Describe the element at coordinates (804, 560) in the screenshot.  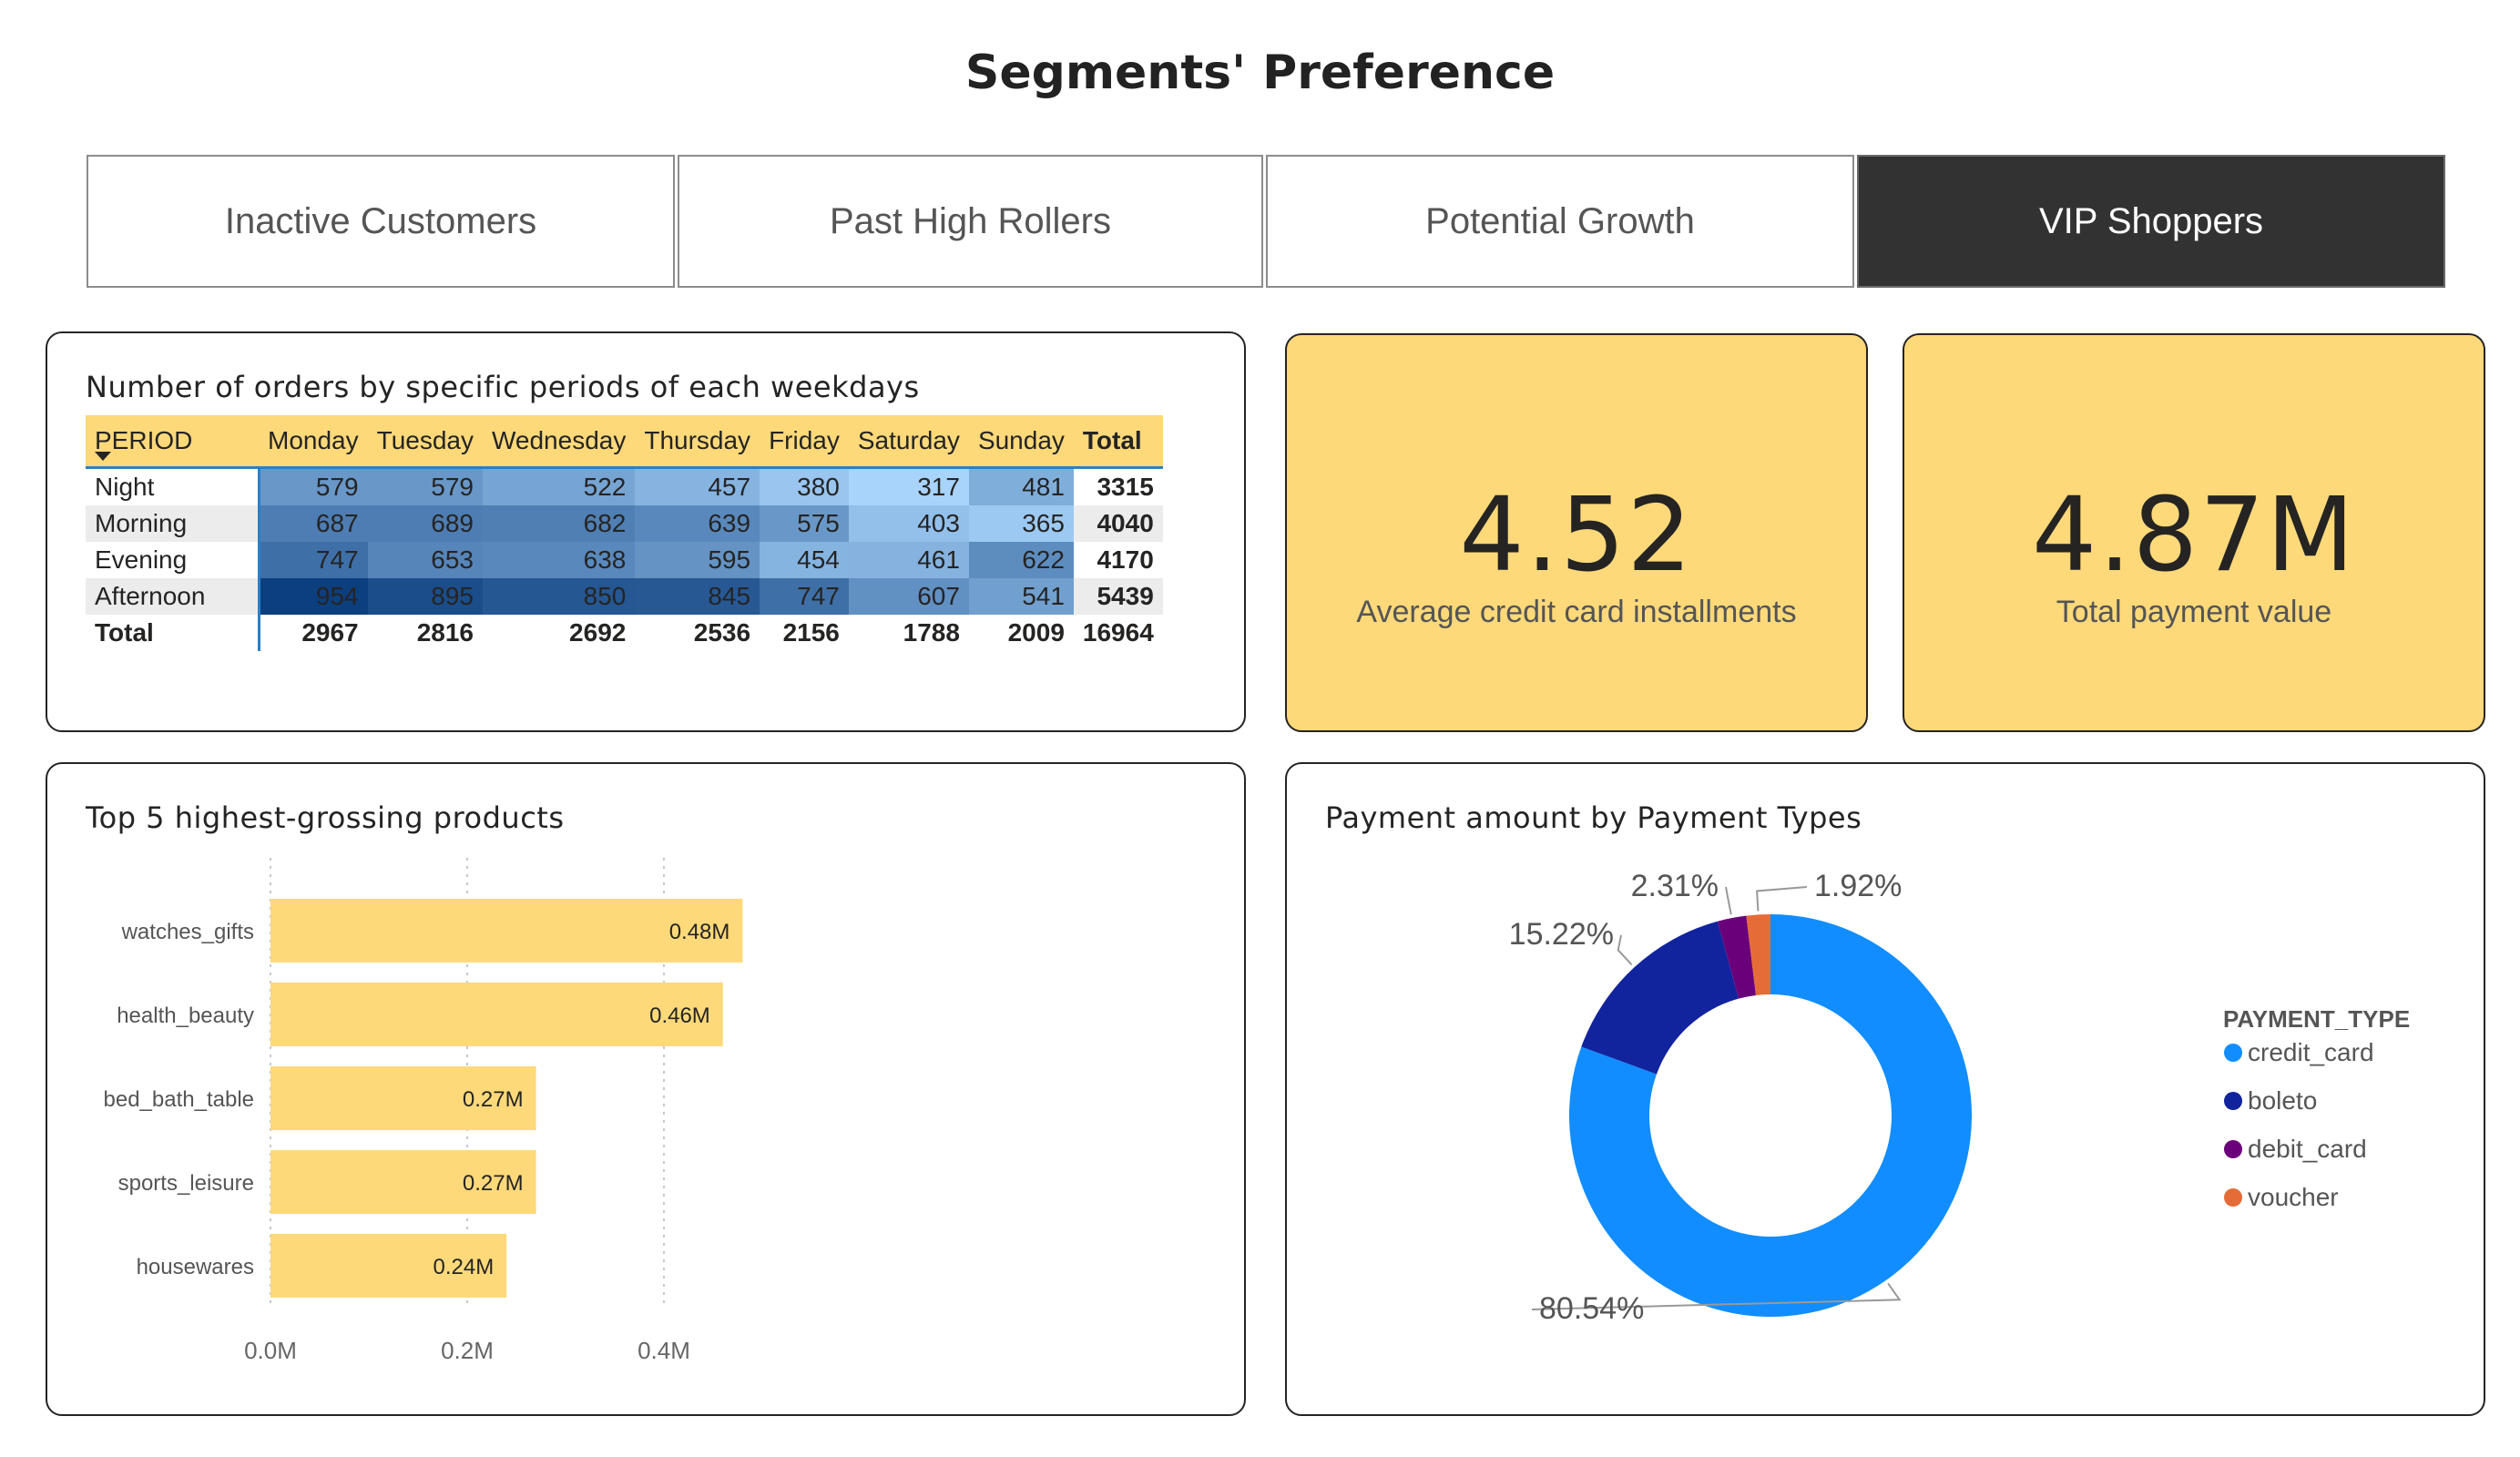
I see `matrix-cell: 454` at that location.